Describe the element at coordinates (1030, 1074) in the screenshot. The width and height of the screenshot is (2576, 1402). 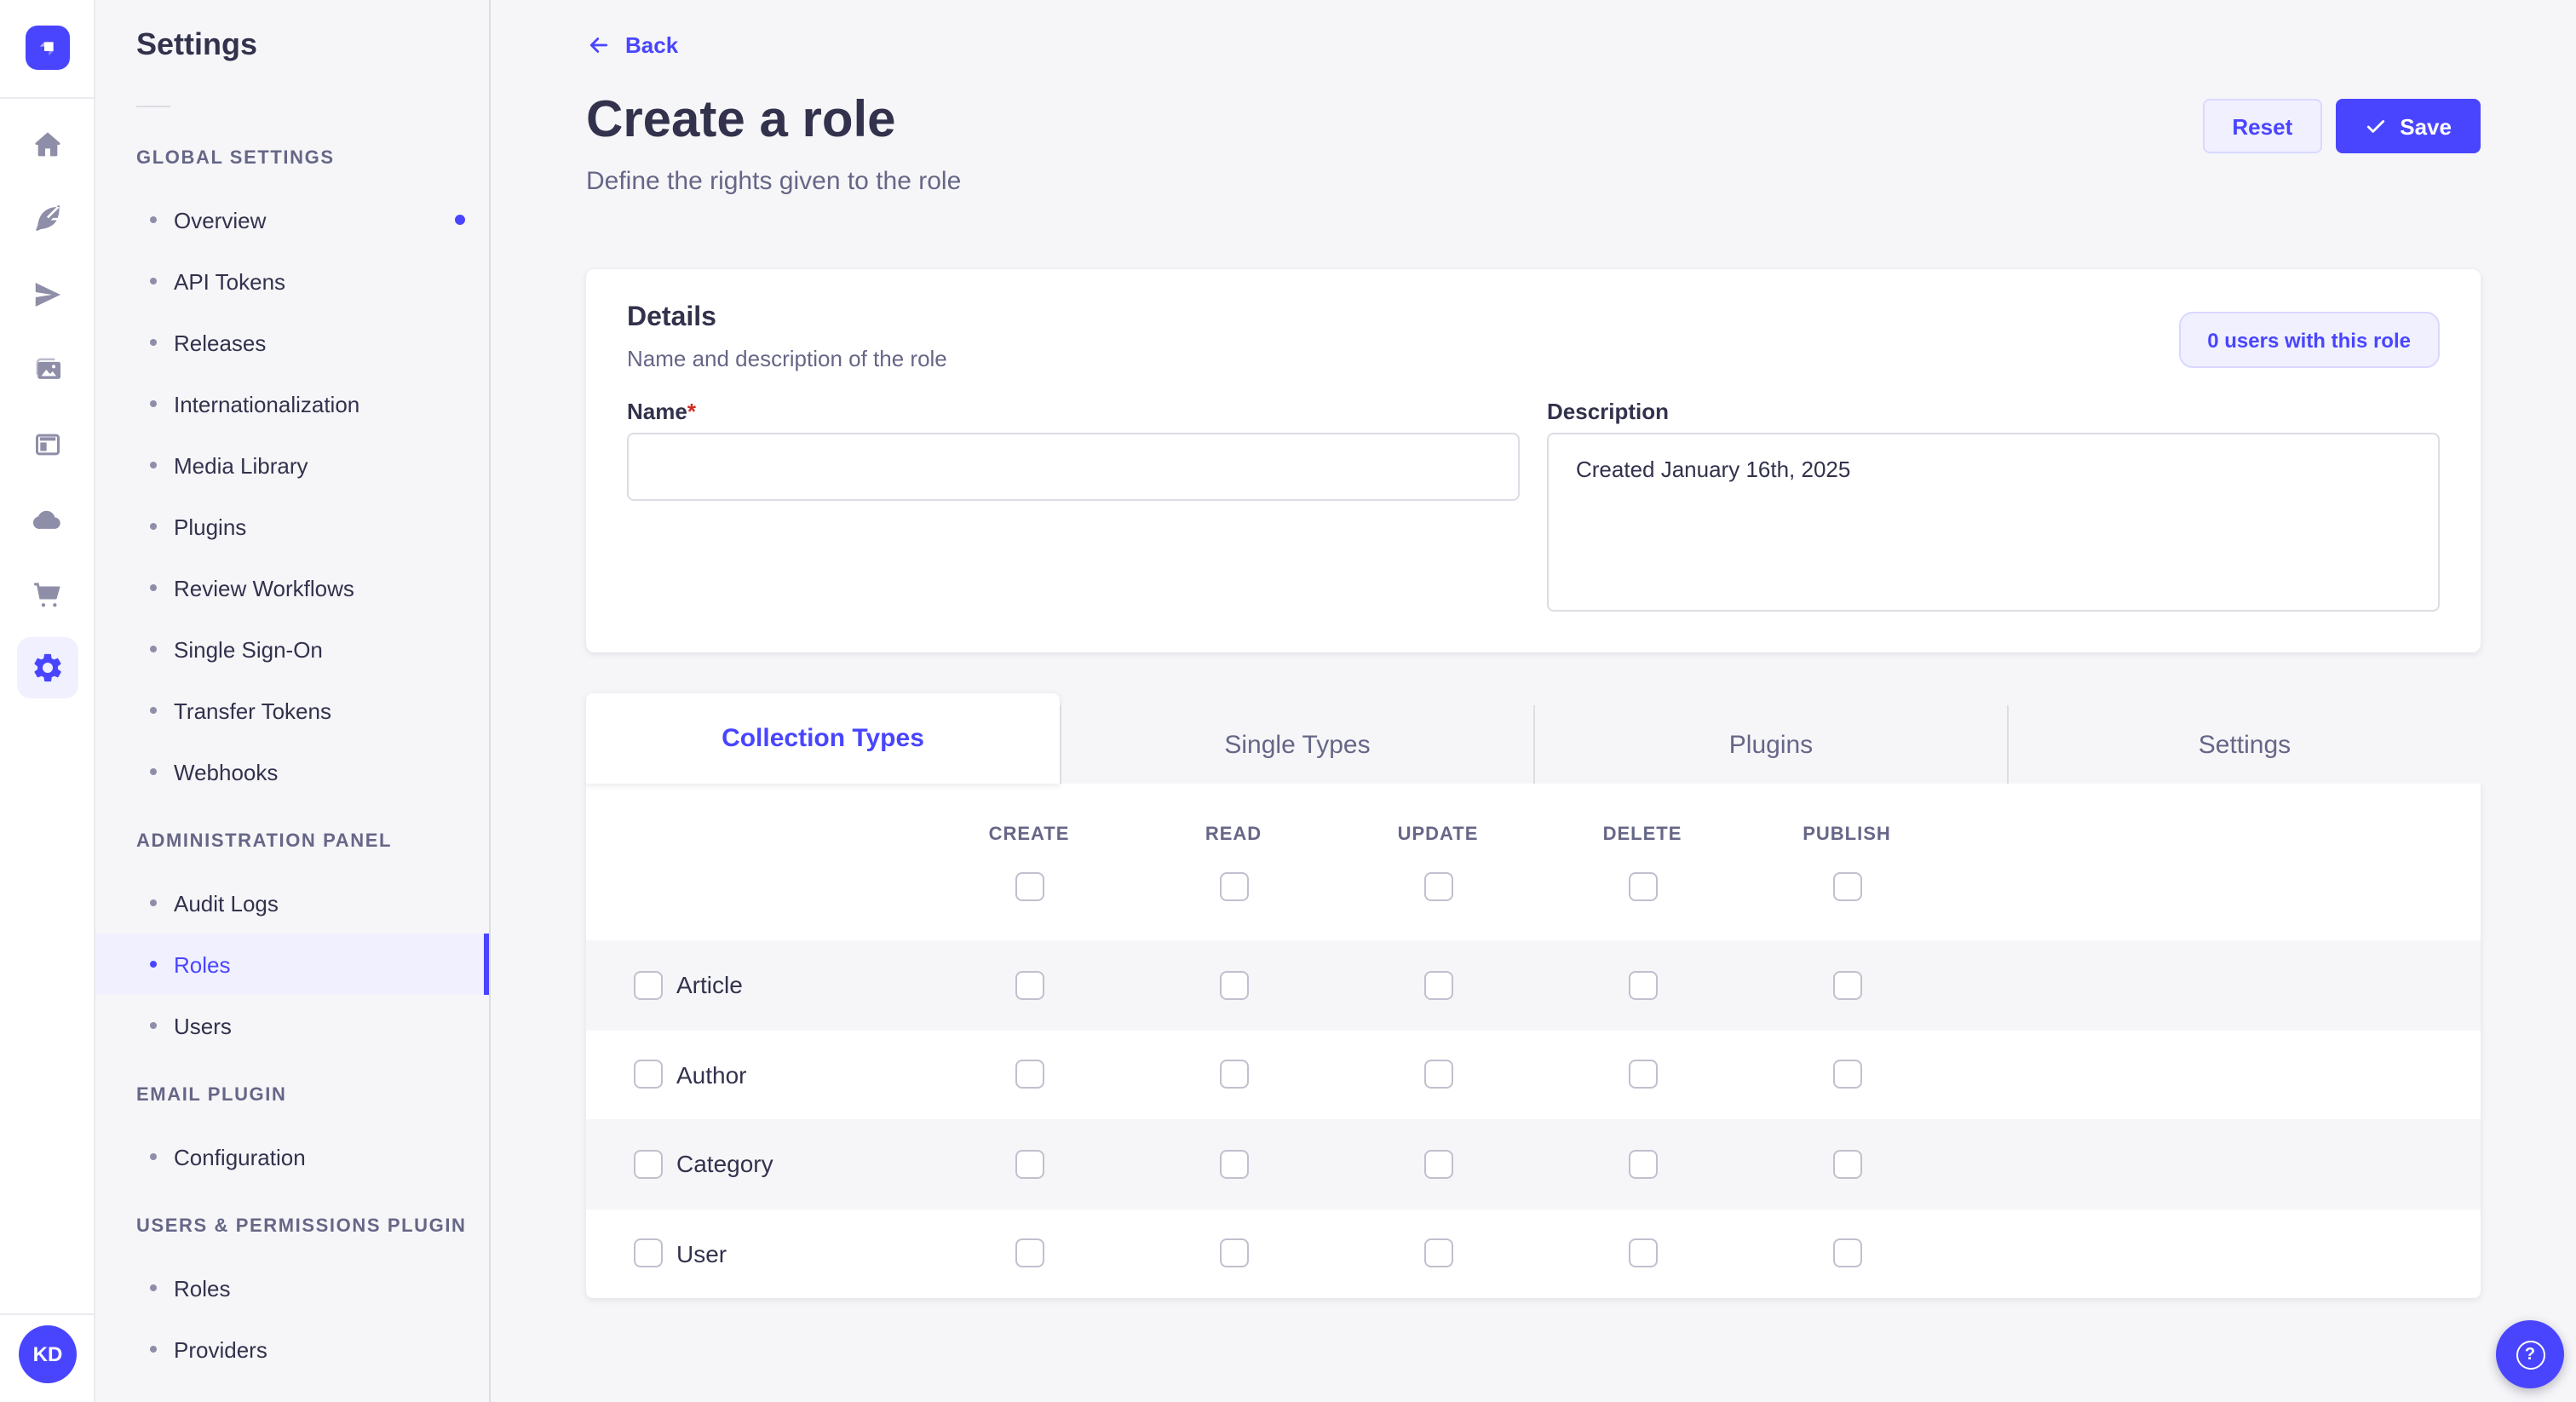
I see `permission-checkbox-author-create` at that location.